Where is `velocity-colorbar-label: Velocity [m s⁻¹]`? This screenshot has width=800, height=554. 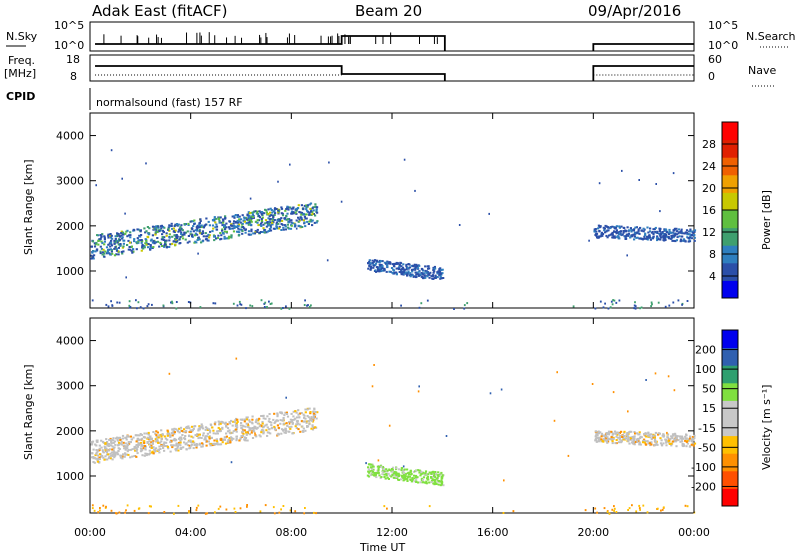 velocity-colorbar-label: Velocity [m s⁻¹] is located at coordinates (766, 427).